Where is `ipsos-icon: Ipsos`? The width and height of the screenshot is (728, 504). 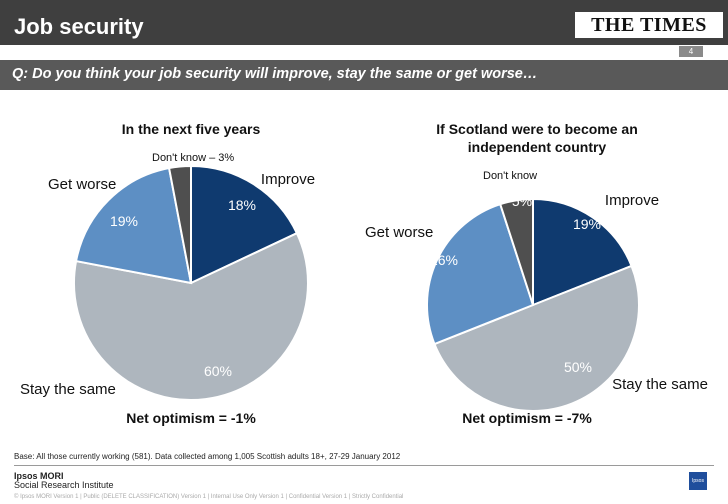
ipsos-icon: Ipsos is located at coordinates (698, 481).